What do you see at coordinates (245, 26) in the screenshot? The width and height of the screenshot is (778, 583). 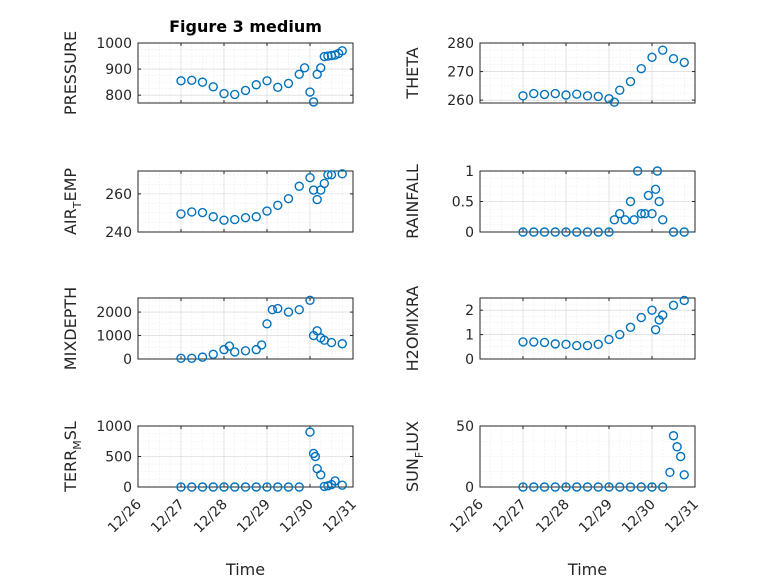 I see `chart-title: Figure 3 medium` at bounding box center [245, 26].